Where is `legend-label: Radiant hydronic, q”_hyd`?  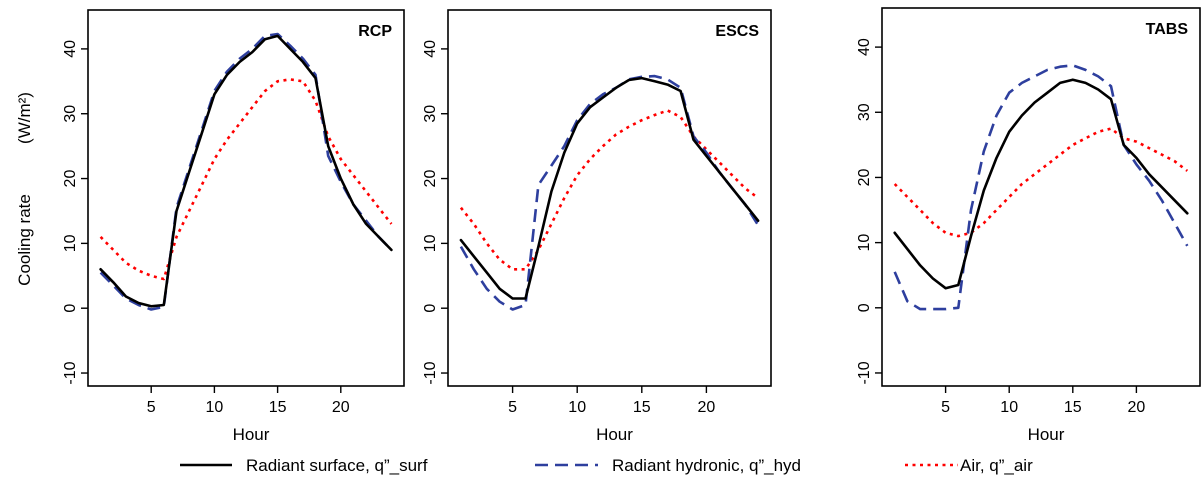
legend-label: Radiant hydronic, q”_hyd is located at coordinates (706, 465).